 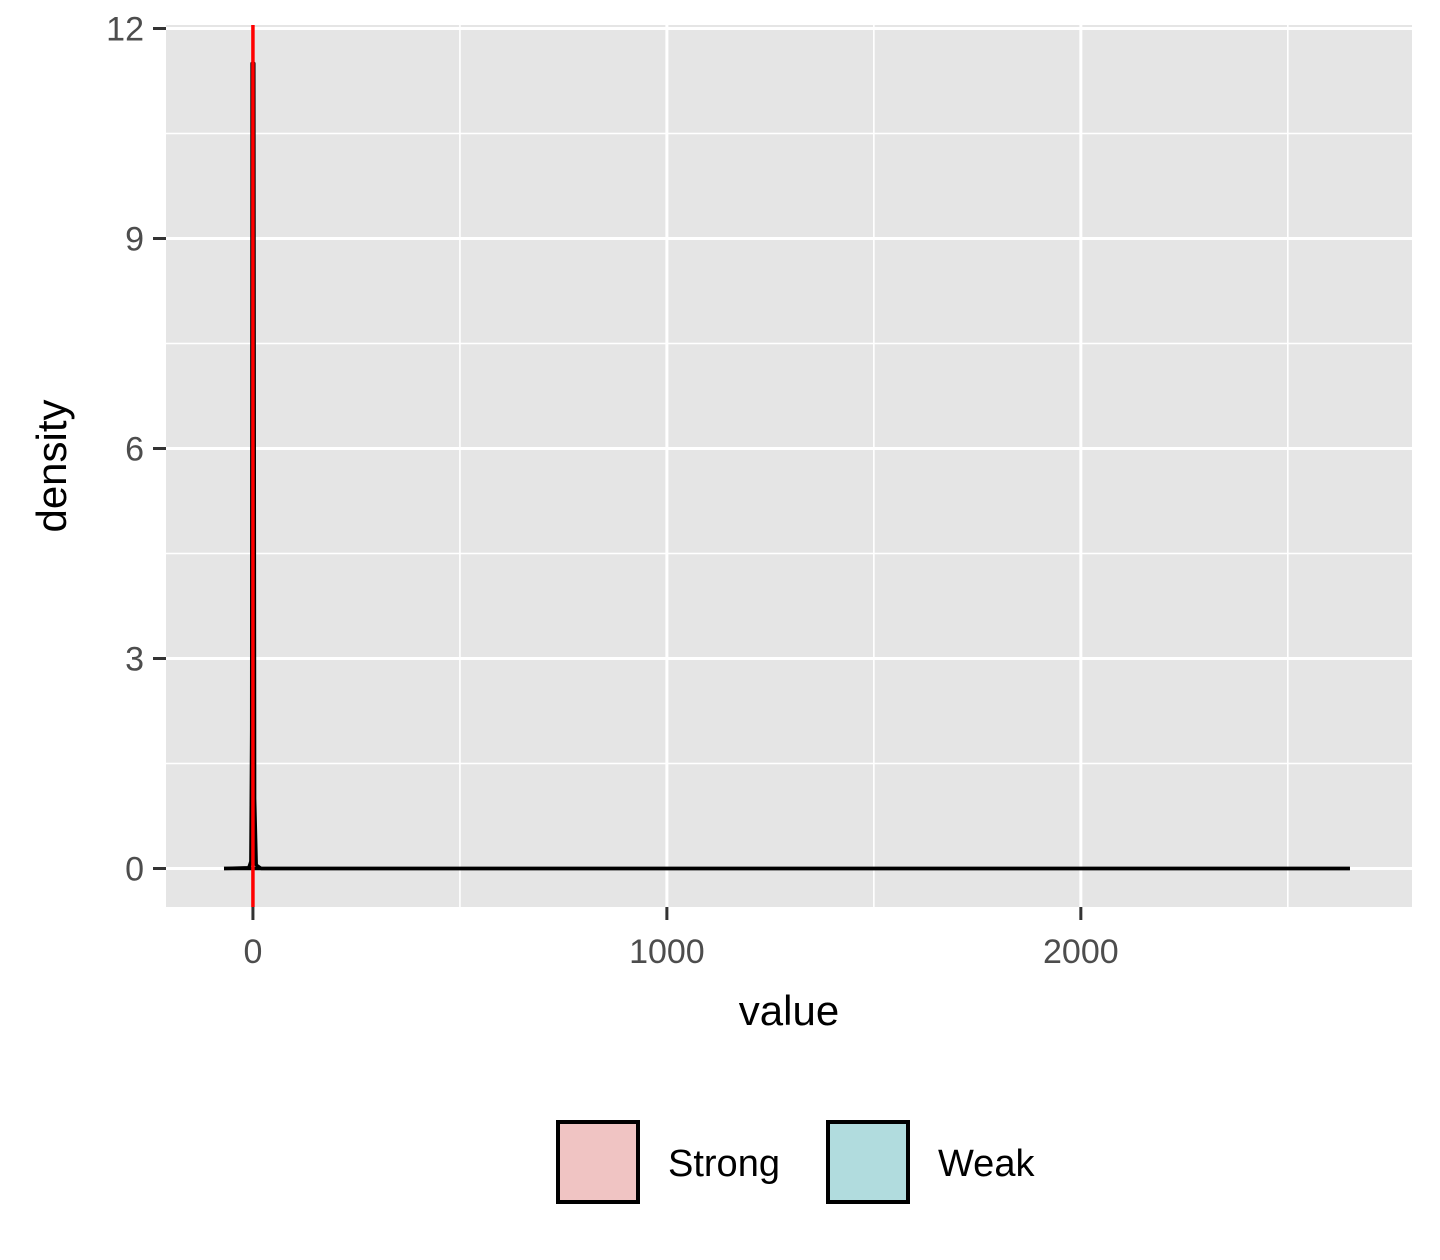 I want to click on y-axis: 0 3 6 9 12, so click(x=136, y=450).